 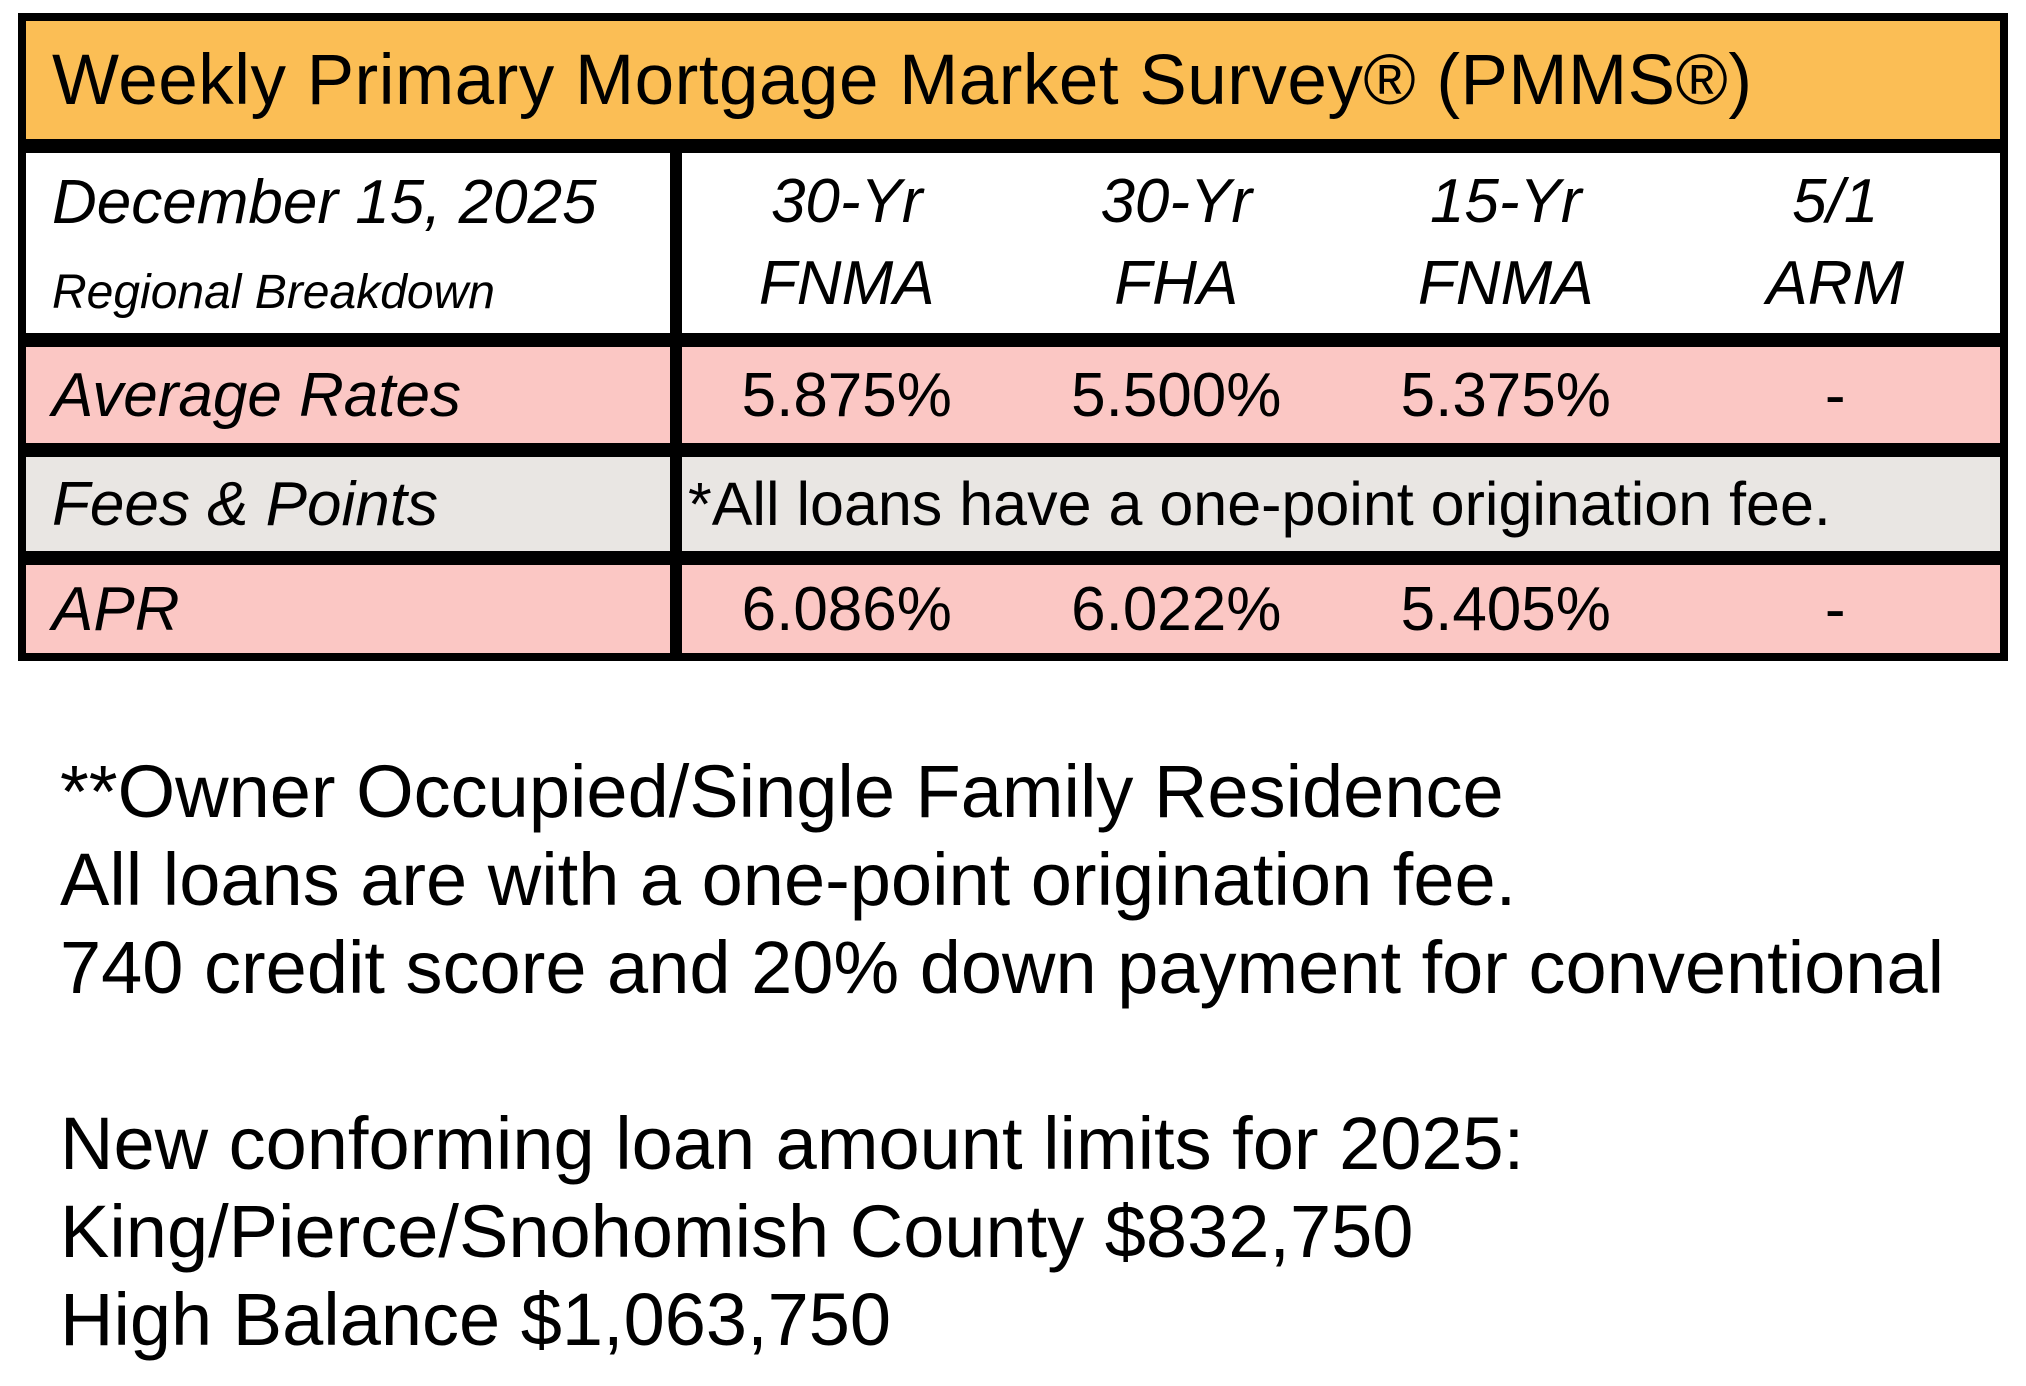 What do you see at coordinates (324, 202) in the screenshot?
I see `survey-date: December 15, 2025` at bounding box center [324, 202].